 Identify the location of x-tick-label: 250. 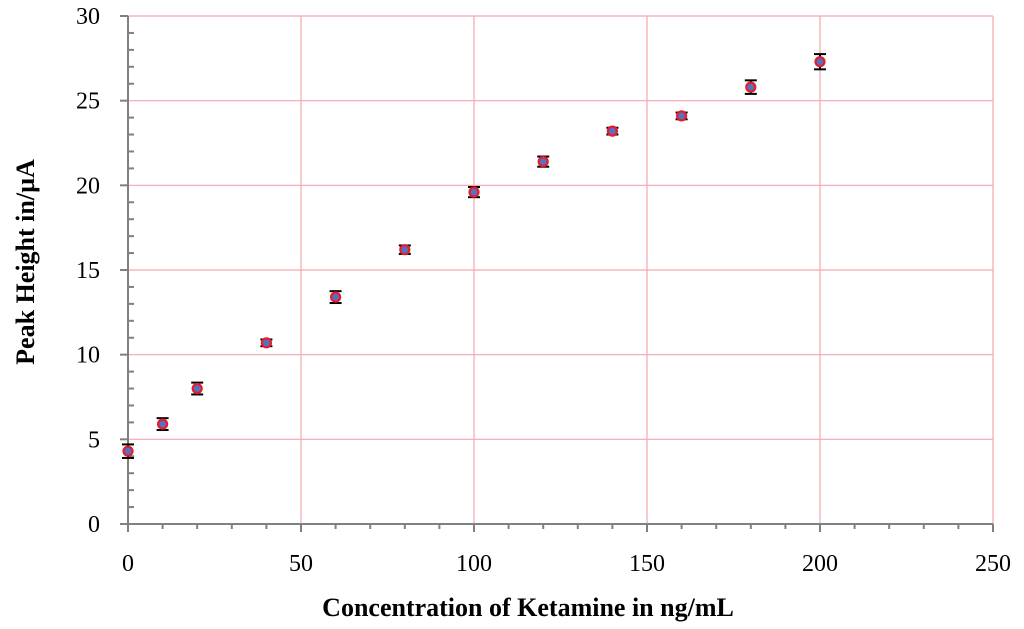
(993, 564).